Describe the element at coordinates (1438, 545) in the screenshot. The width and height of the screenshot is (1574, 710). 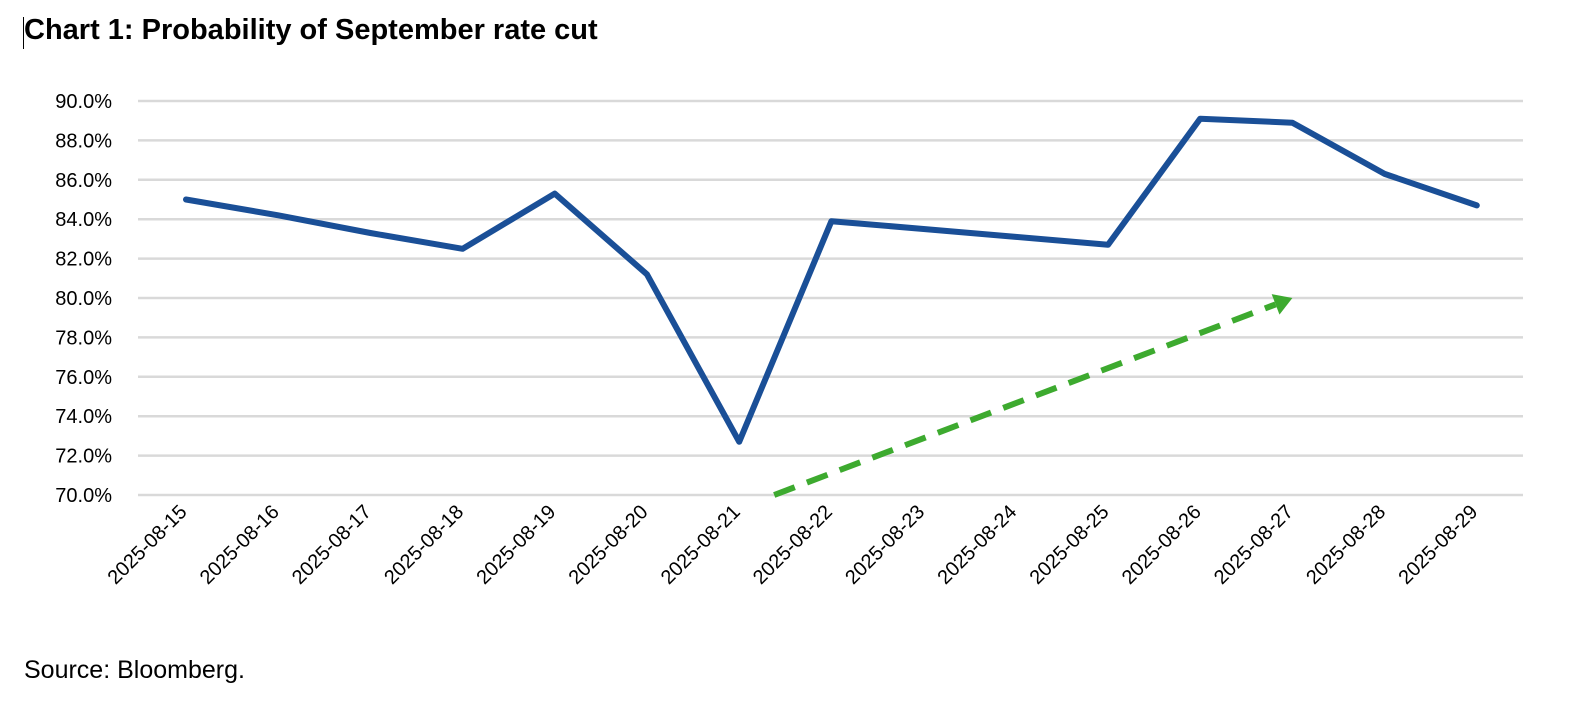
I see `x-tick-label: 2025-08-29` at that location.